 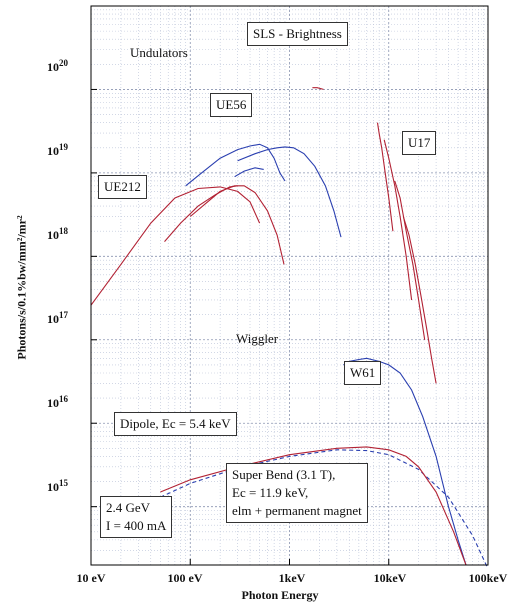 What do you see at coordinates (292, 578) in the screenshot?
I see `x-tick-label-1kev: 1keV` at bounding box center [292, 578].